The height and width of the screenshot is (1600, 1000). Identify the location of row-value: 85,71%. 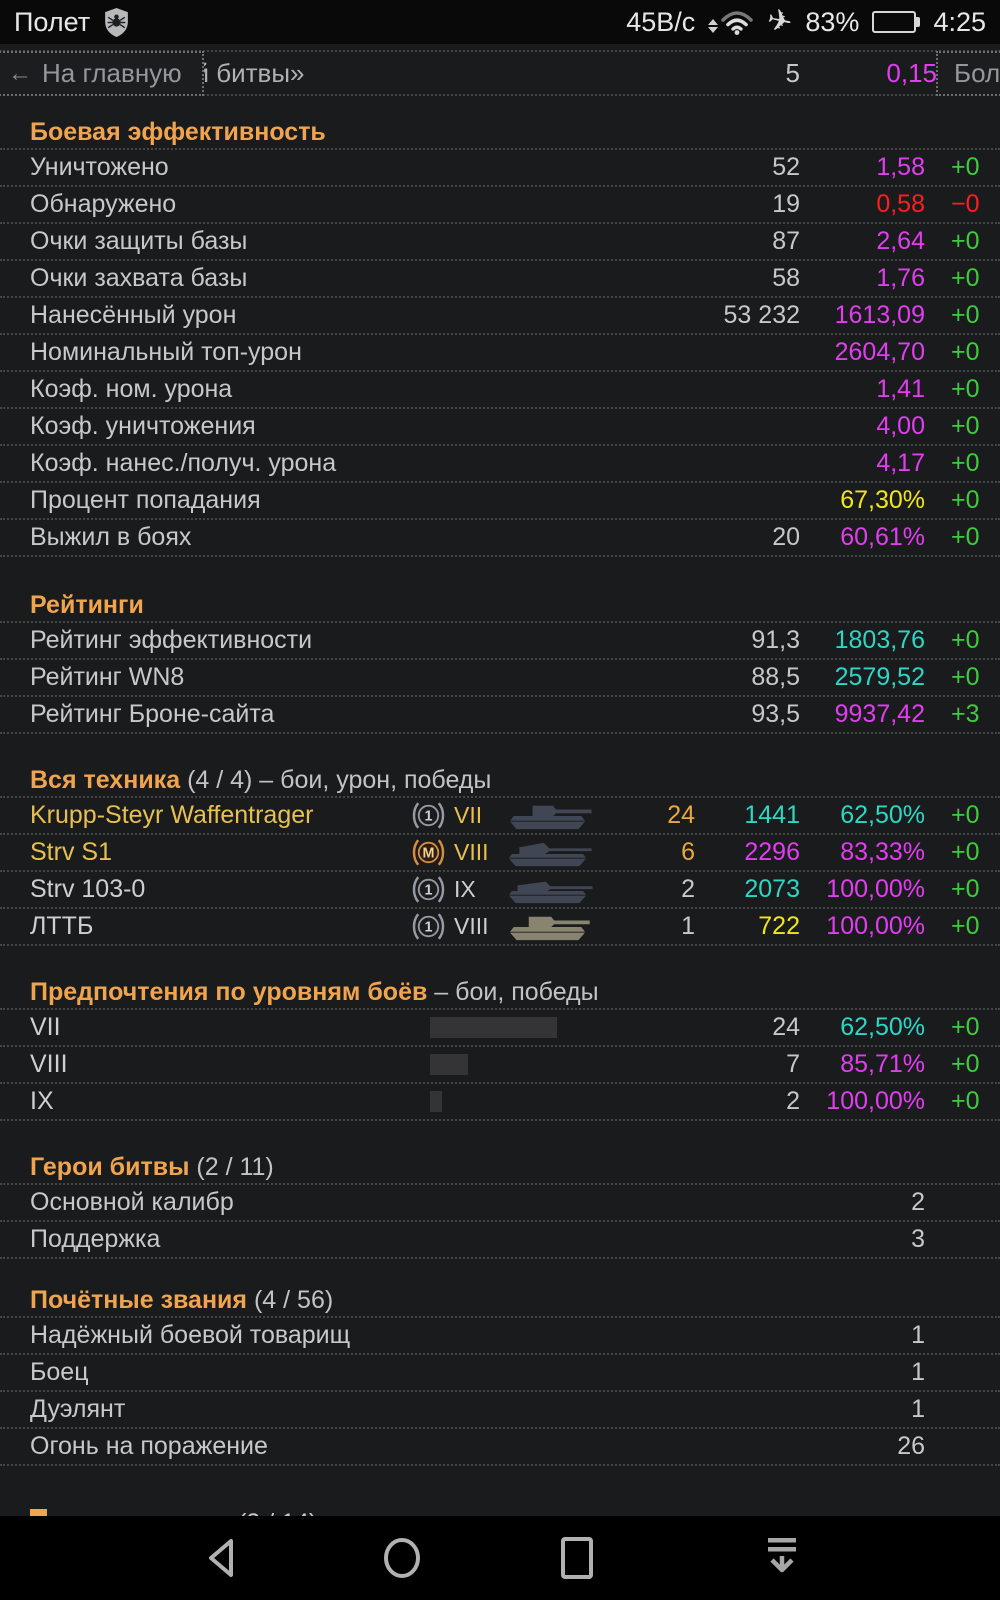
(882, 1064).